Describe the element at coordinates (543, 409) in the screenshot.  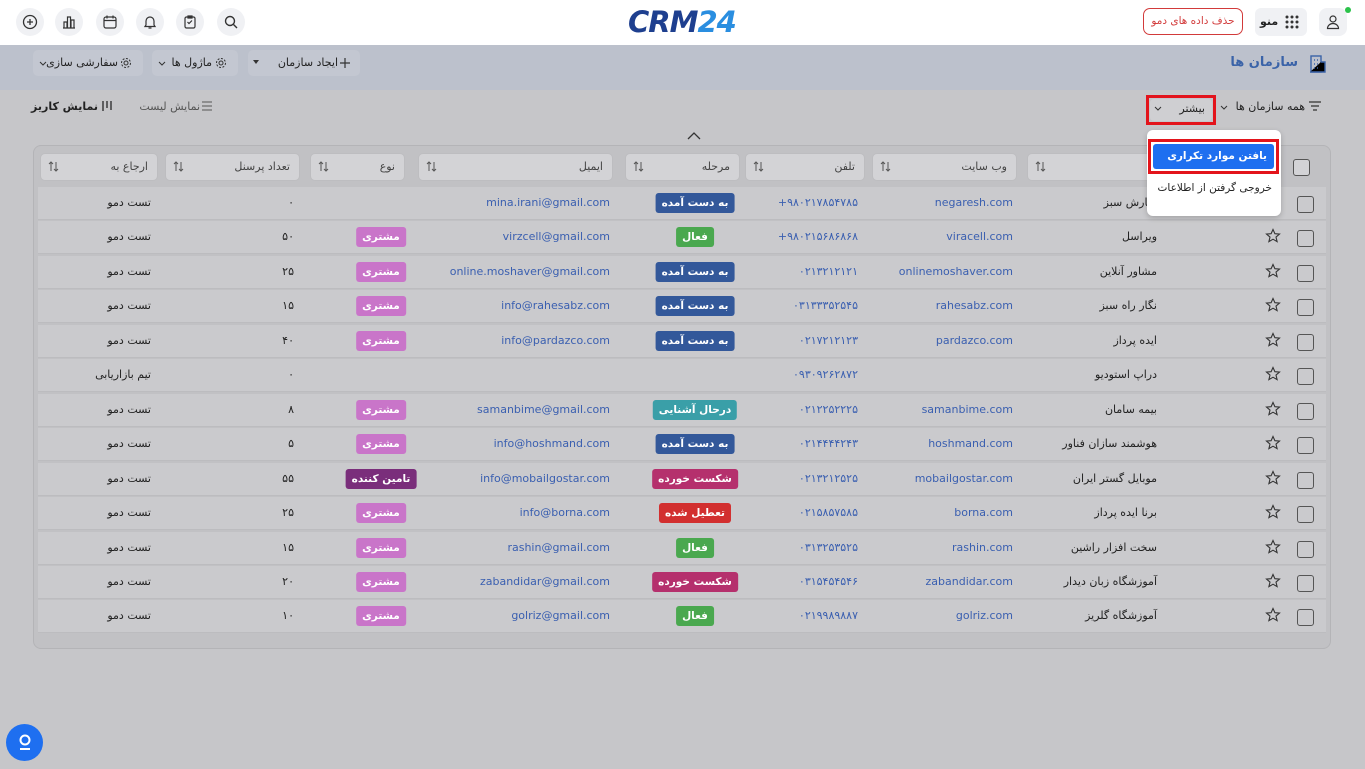
I see `email: samanbime@gmail.com` at that location.